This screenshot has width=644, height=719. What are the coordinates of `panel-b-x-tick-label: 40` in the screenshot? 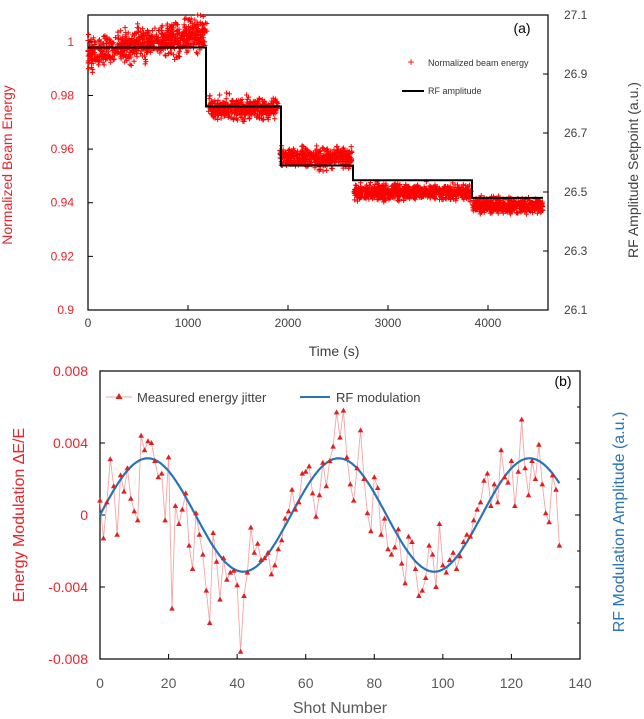 It's located at (237, 683).